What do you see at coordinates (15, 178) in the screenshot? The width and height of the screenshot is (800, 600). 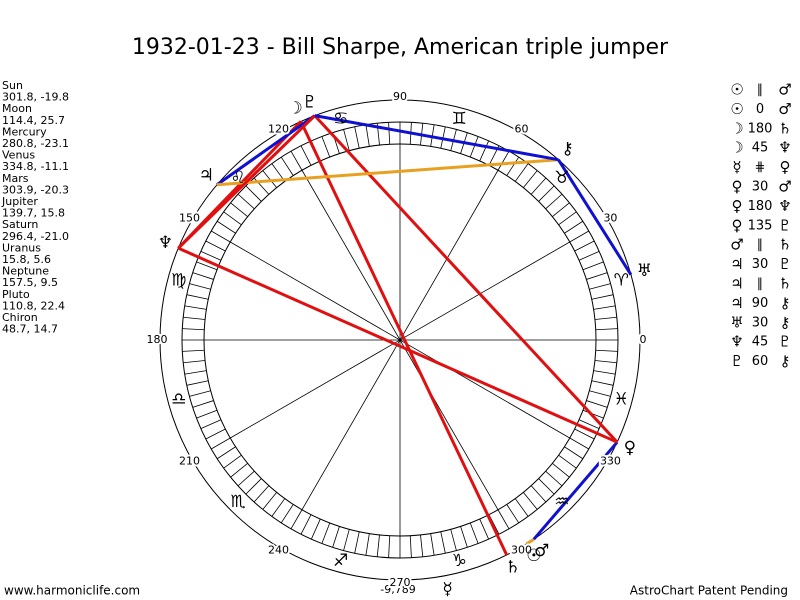 I see `planet-name: Mars` at bounding box center [15, 178].